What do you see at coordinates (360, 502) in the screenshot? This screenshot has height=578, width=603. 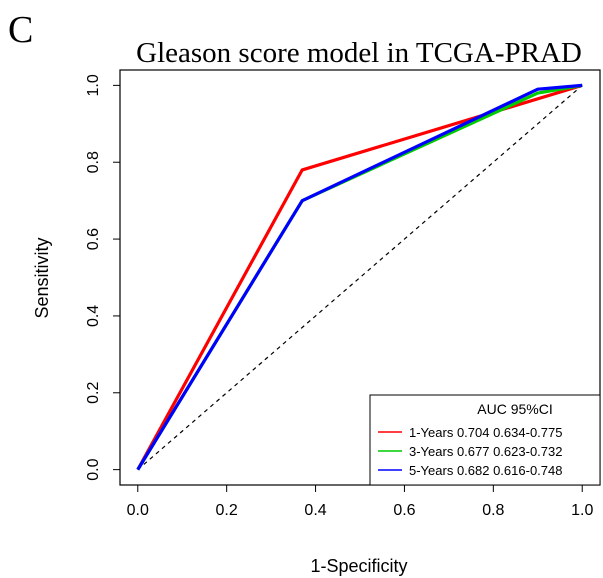 I see `x-axis: 0.0 0.2 0.4 0.6 0.8 1.0` at bounding box center [360, 502].